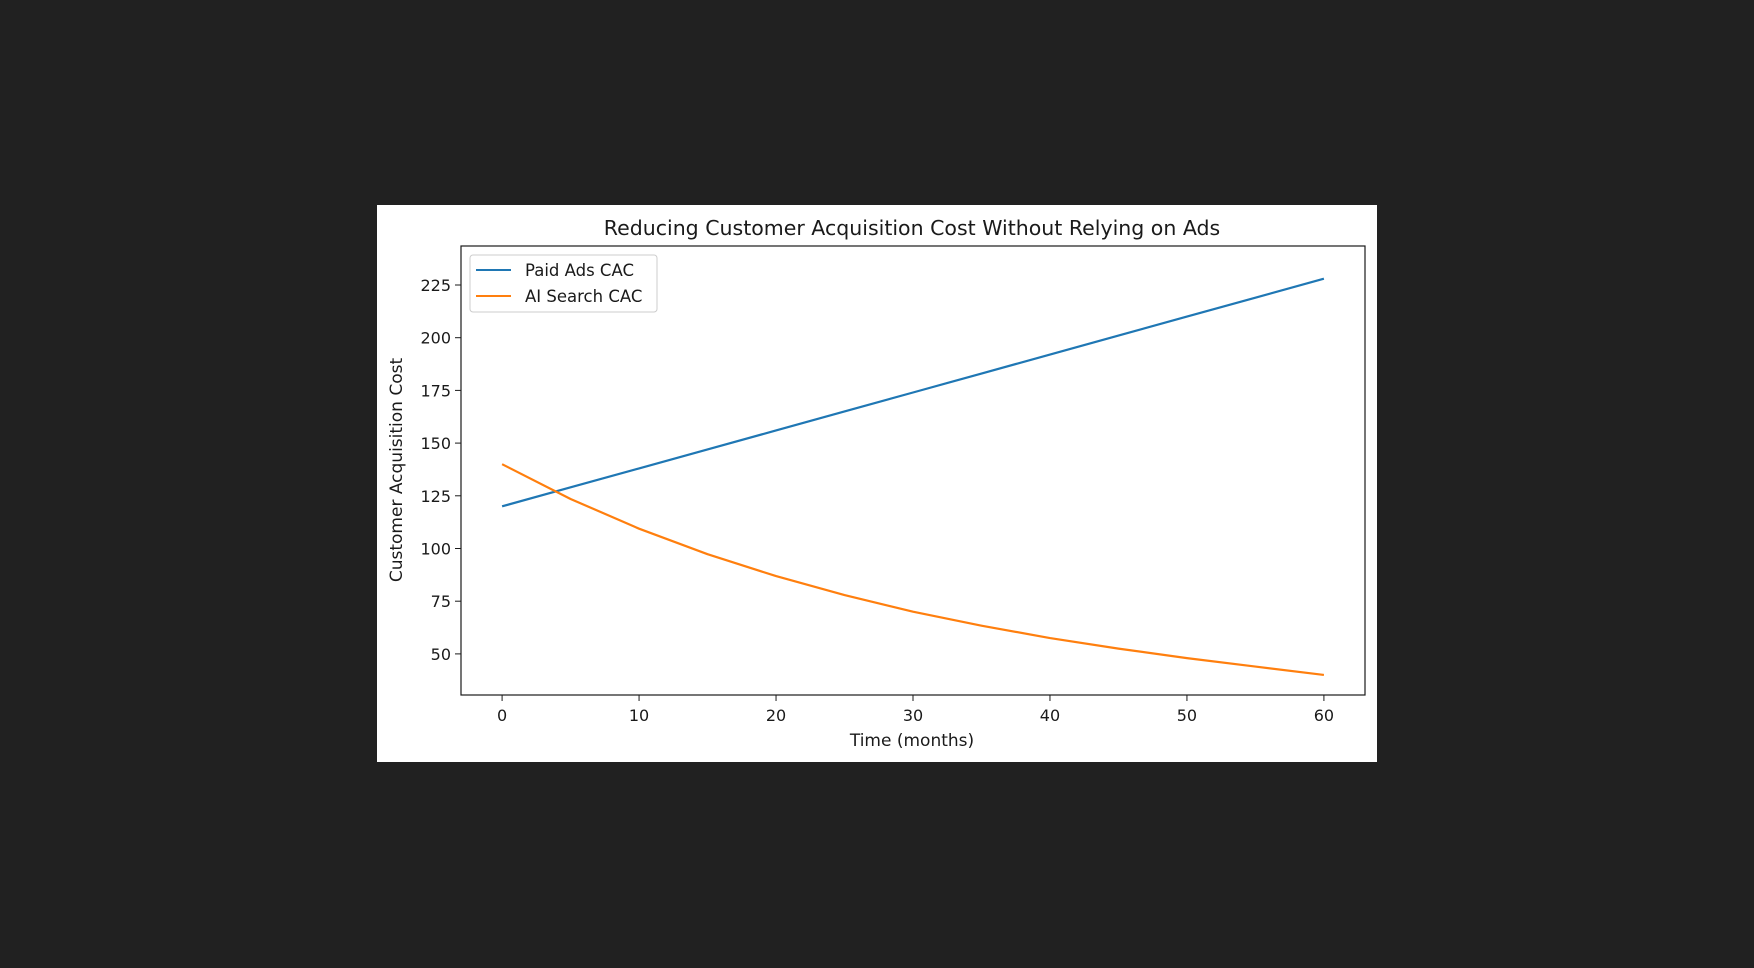 The height and width of the screenshot is (968, 1754). I want to click on legend-label-ai-search: AI Search CAC, so click(583, 296).